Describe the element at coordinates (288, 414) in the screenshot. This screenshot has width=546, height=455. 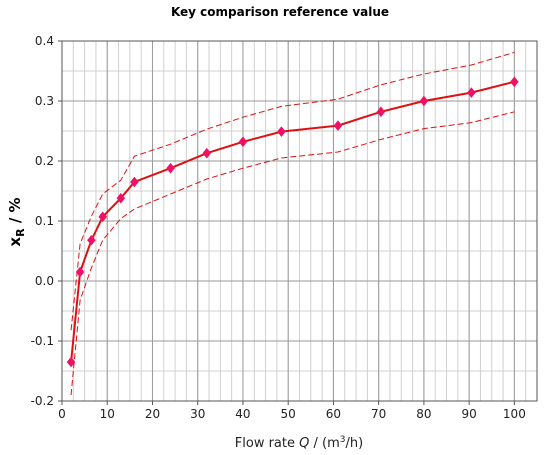
I see `x-tick-label: 50` at that location.